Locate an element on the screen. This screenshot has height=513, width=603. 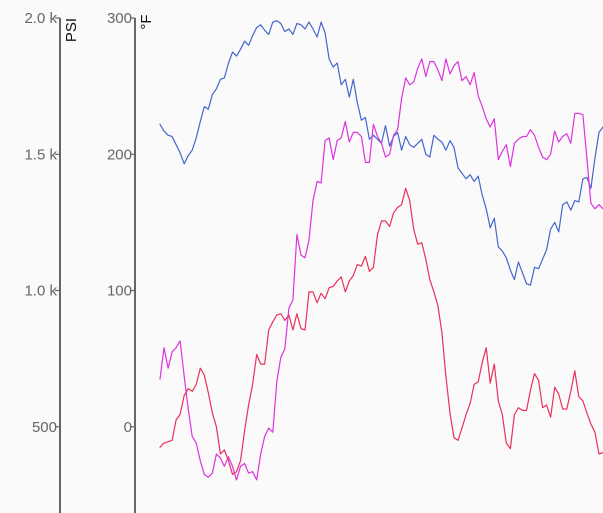
psi-tick-label: 1.0 k is located at coordinates (40, 291).